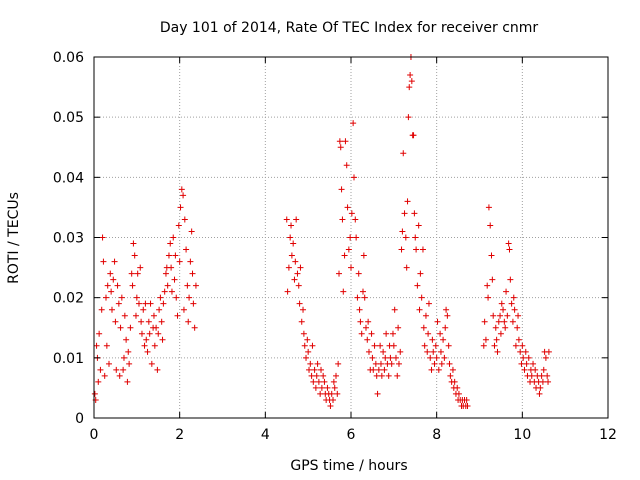 The width and height of the screenshot is (640, 480). Describe the element at coordinates (436, 435) in the screenshot. I see `x-tick-label: 8` at that location.